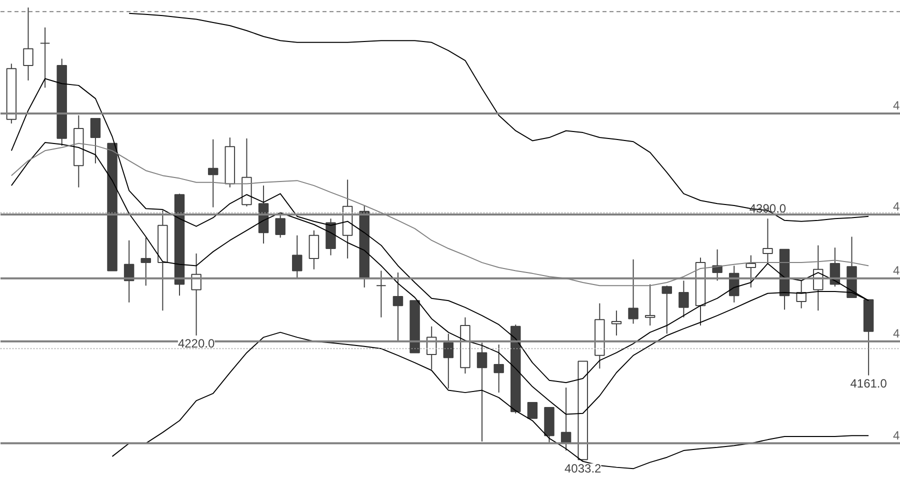 The image size is (900, 478). What do you see at coordinates (869, 383) in the screenshot?
I see `annotation: 4161.0` at bounding box center [869, 383].